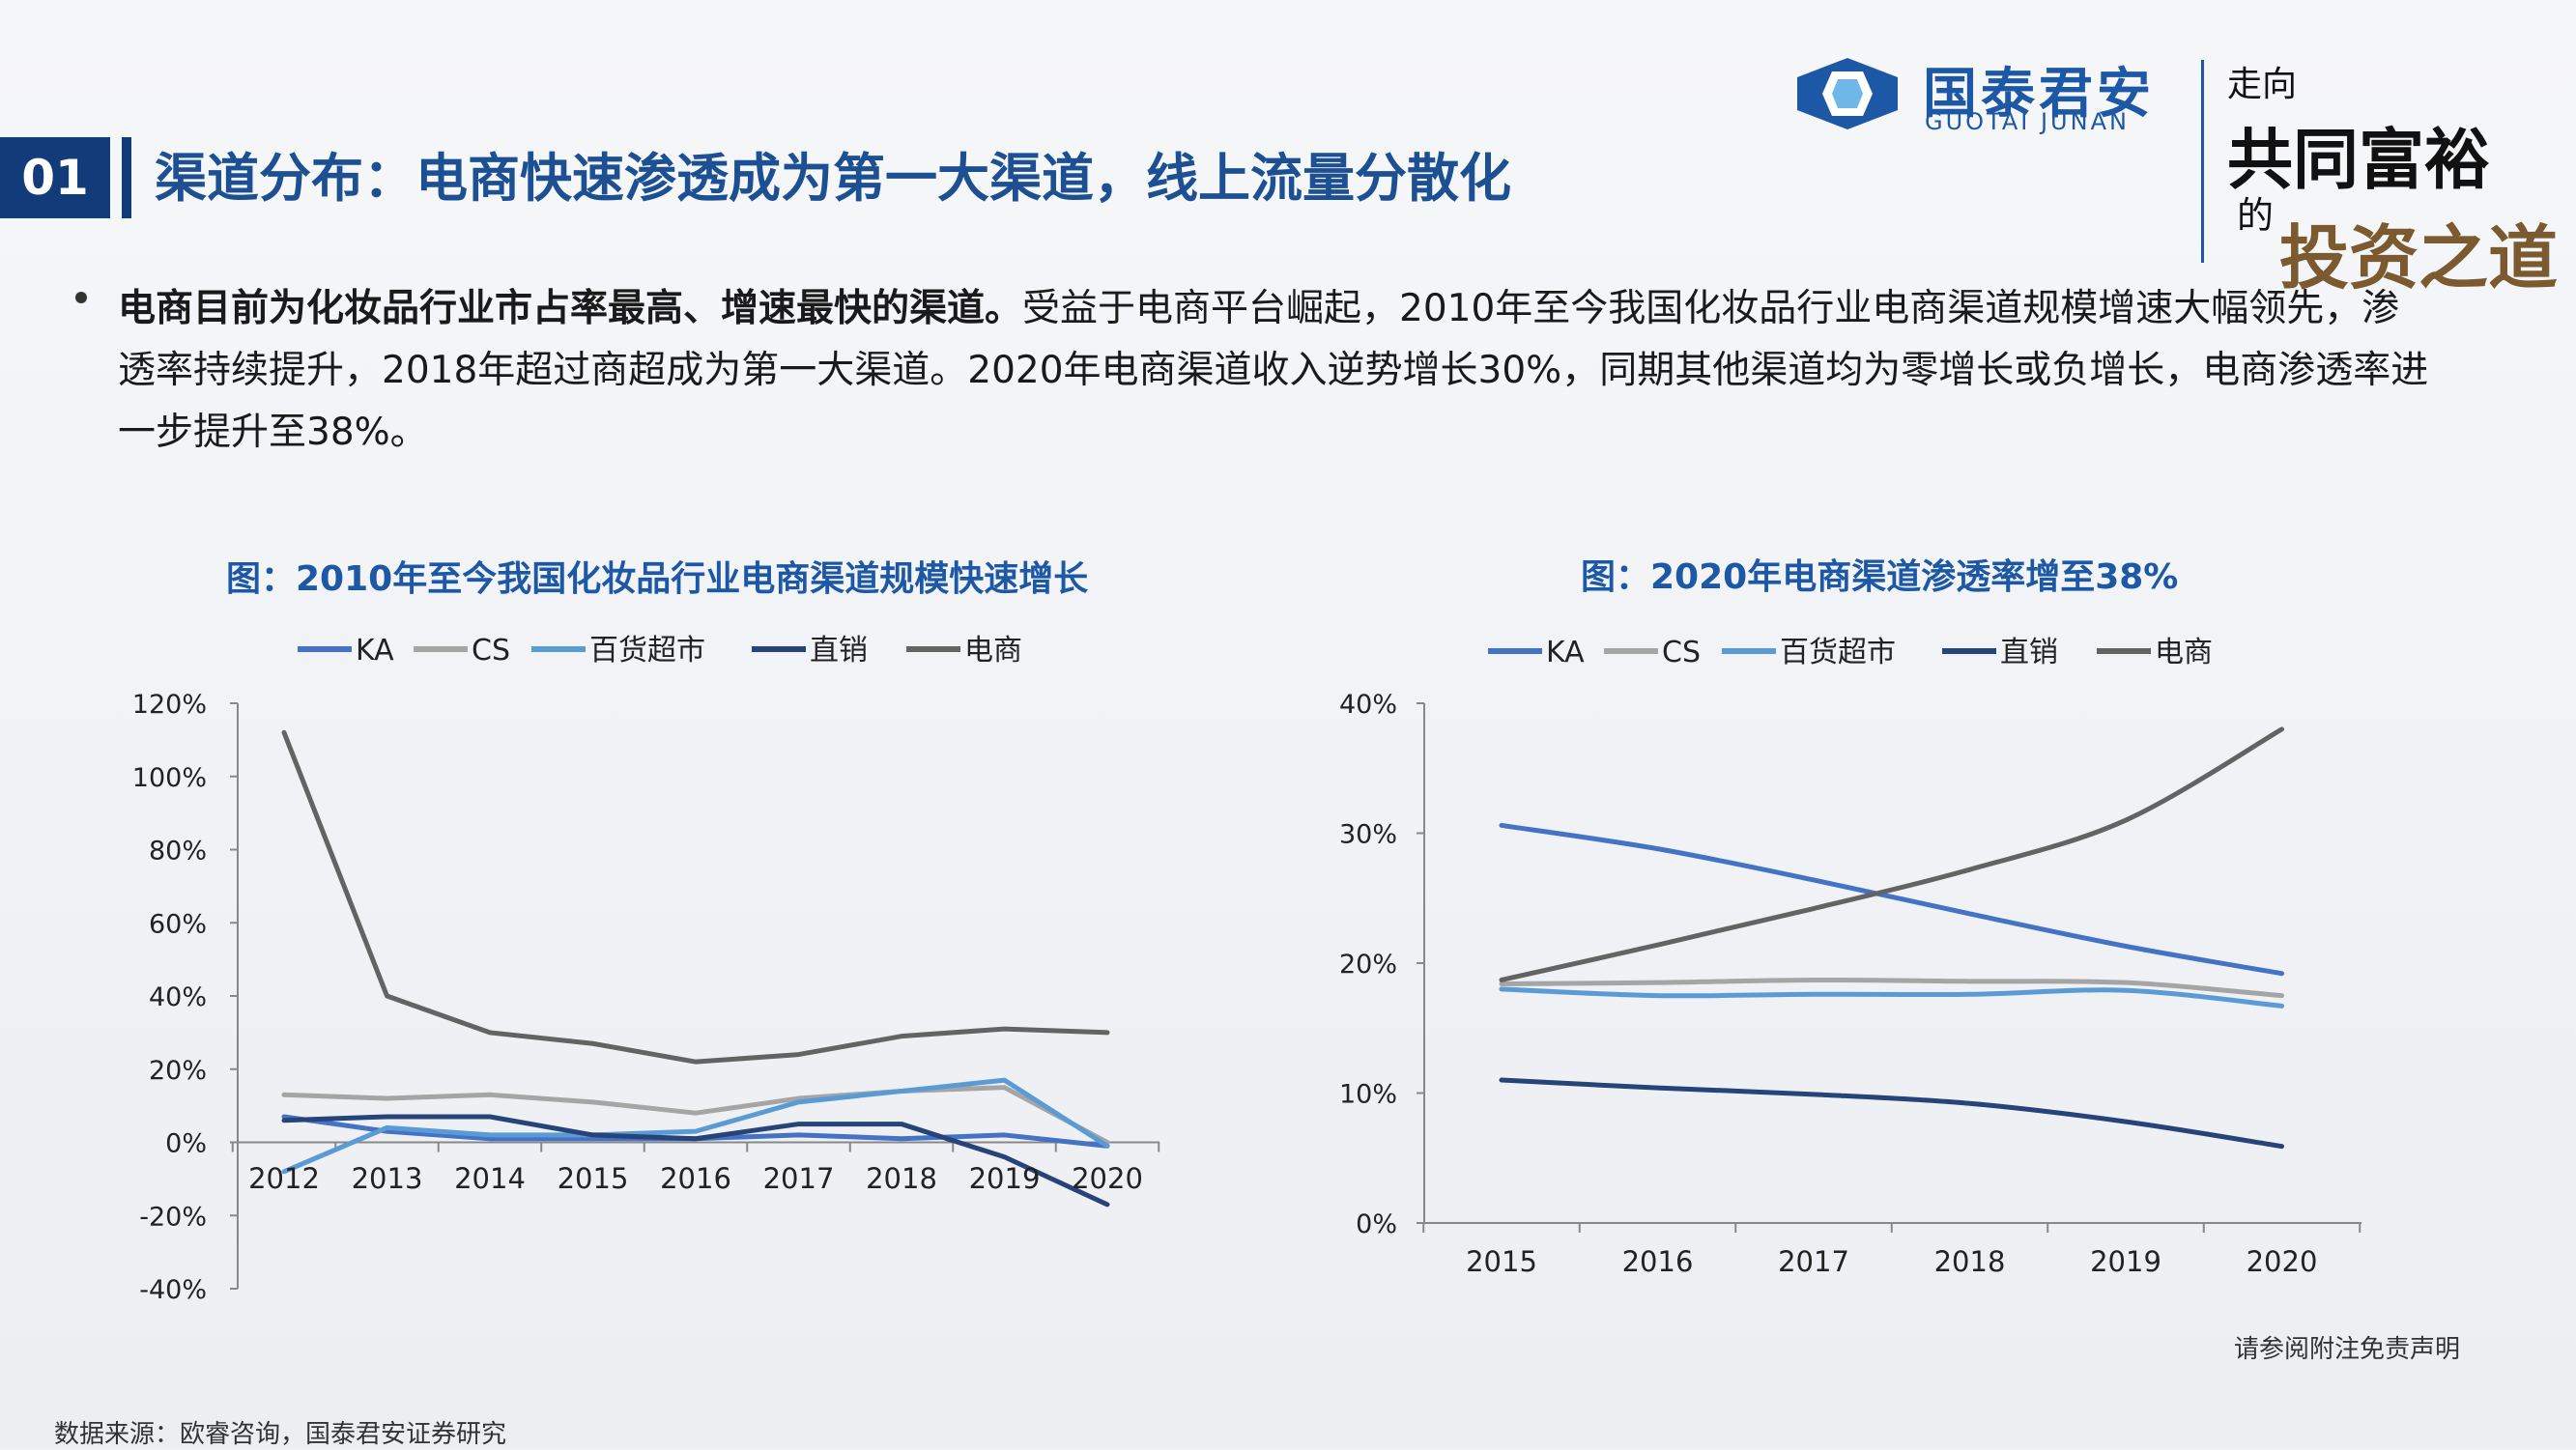  I want to click on y-tick-label: 80%, so click(178, 852).